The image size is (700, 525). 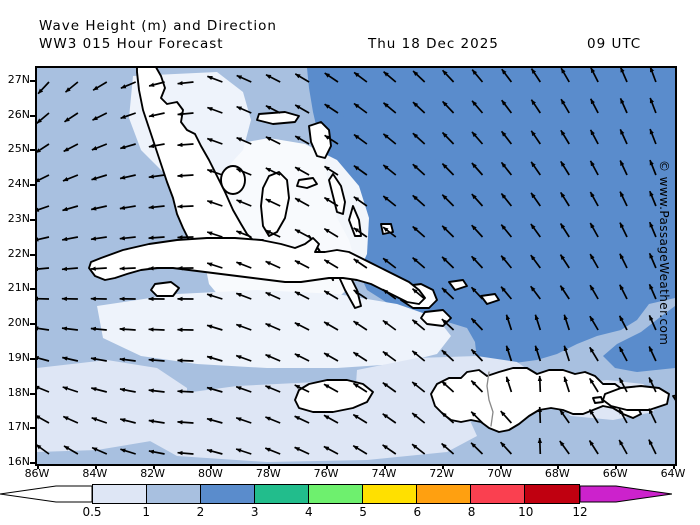 What do you see at coordinates (274, 329) in the screenshot?
I see `band-under-05m-cuba-lee` at bounding box center [274, 329].